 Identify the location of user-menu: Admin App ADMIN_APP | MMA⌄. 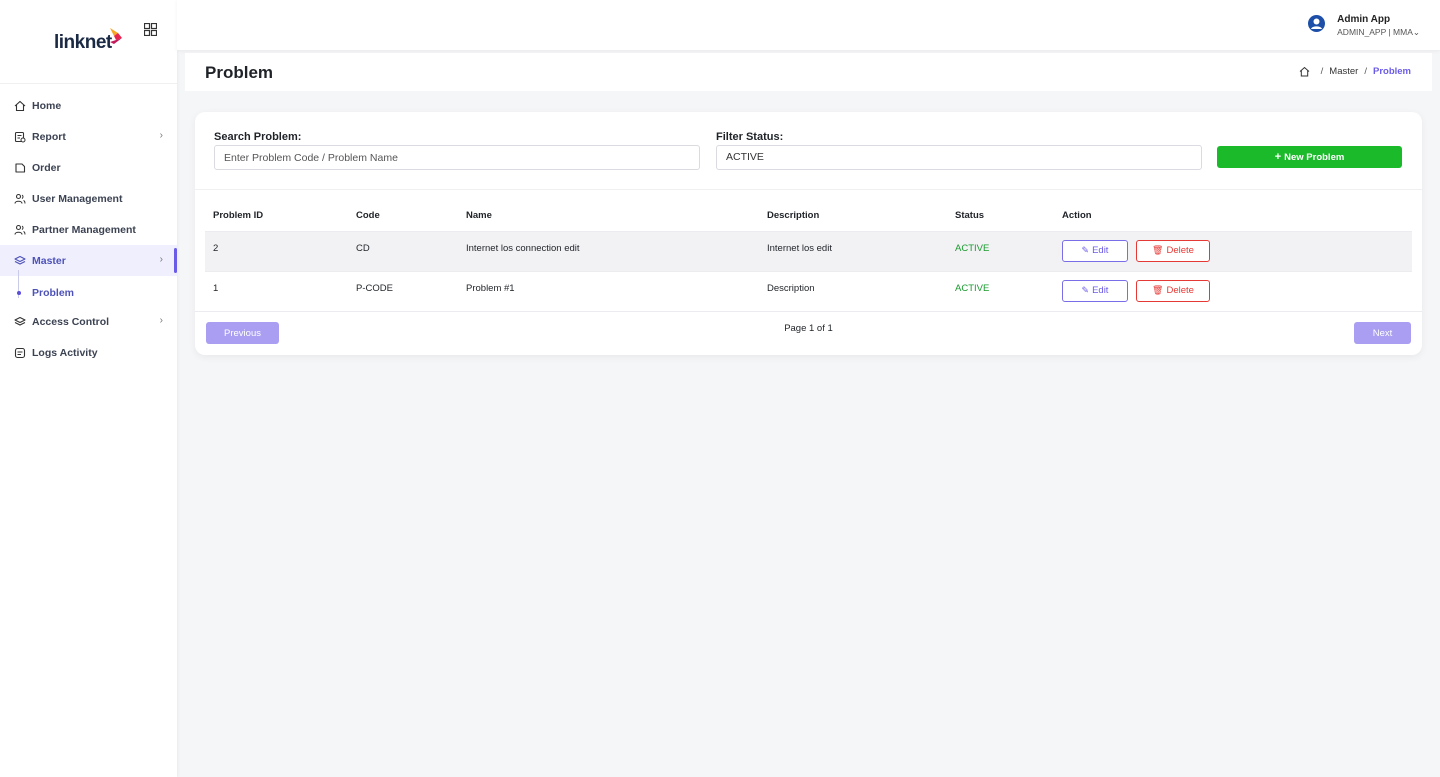
(1364, 25).